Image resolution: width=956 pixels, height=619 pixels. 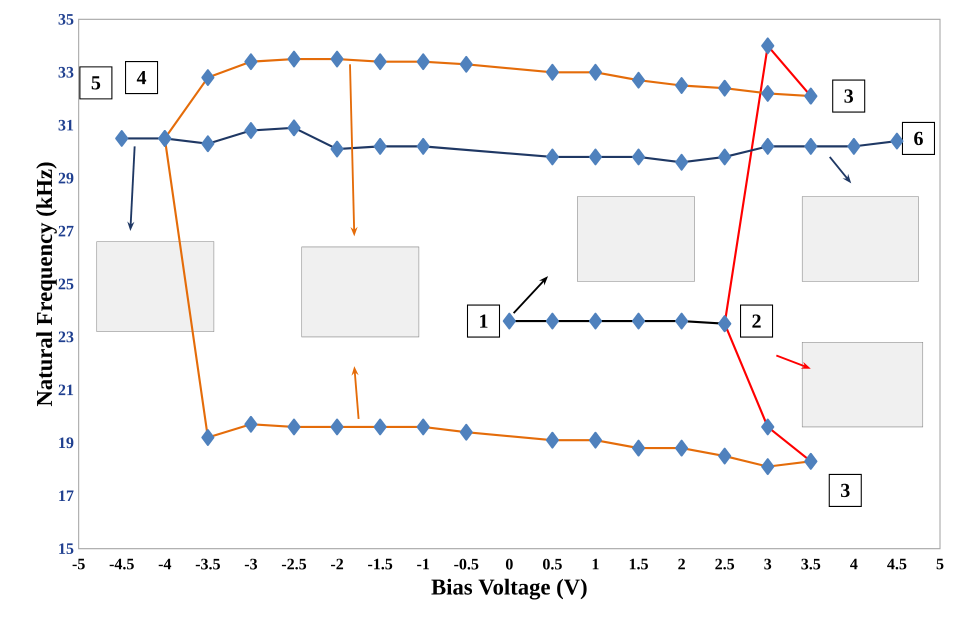 What do you see at coordinates (78, 564) in the screenshot?
I see `x-tick-label: -5` at bounding box center [78, 564].